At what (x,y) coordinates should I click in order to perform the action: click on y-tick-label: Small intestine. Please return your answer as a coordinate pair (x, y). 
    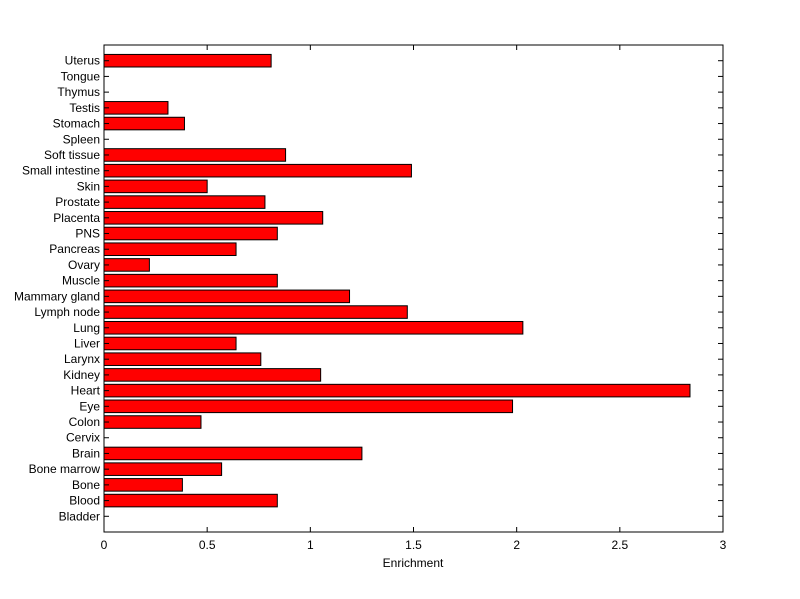
    Looking at the image, I should click on (61, 171).